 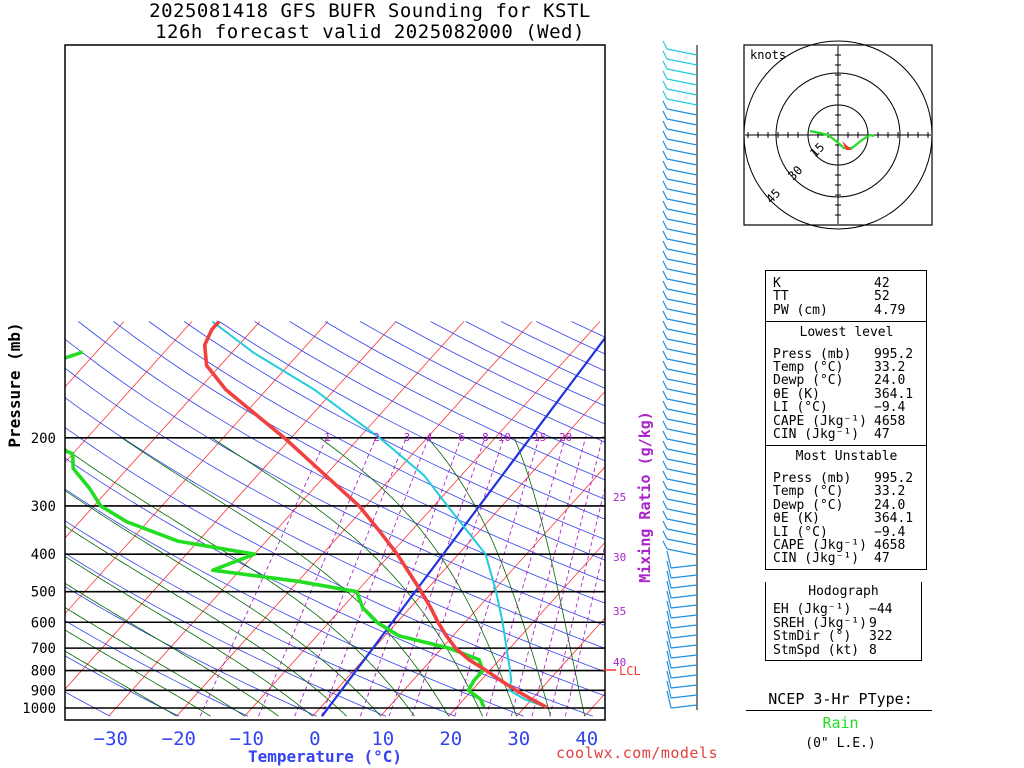 What do you see at coordinates (890, 368) in the screenshot?
I see `lowest-level-value: 33.2` at bounding box center [890, 368].